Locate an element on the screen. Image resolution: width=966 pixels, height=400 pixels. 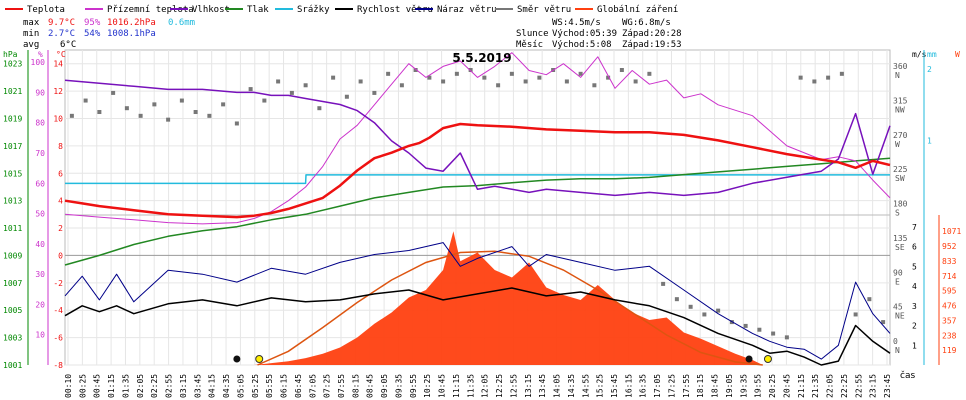
stat-max-temp: 9.7°C is located at coordinates (61, 23).